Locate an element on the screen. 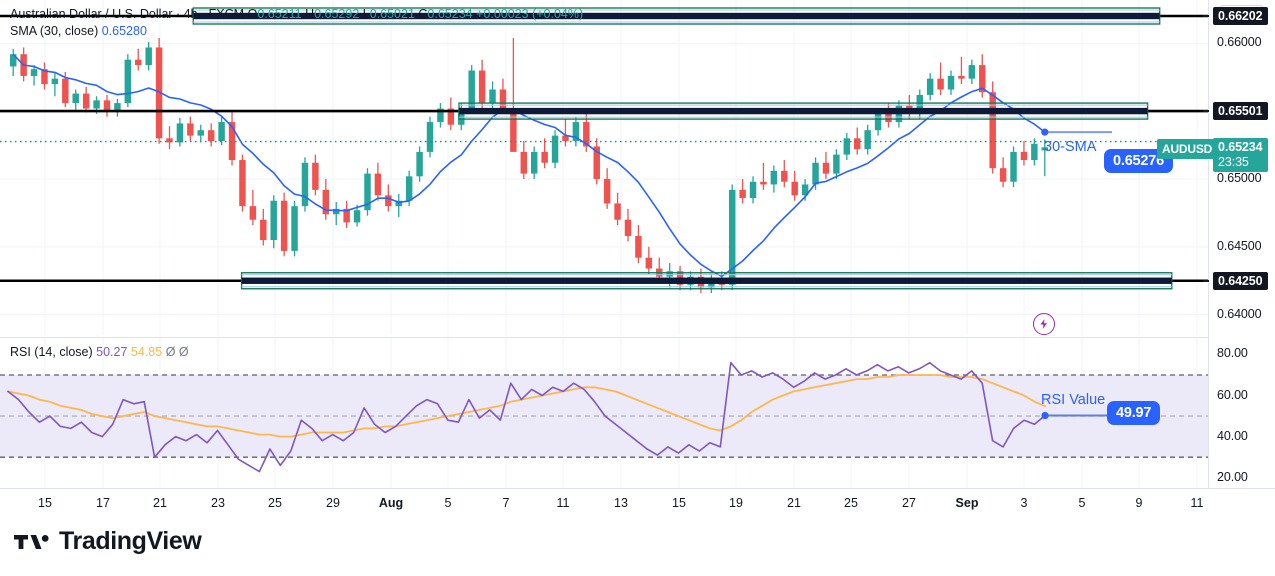  rsi-value-pill: 49.97 is located at coordinates (1134, 413).